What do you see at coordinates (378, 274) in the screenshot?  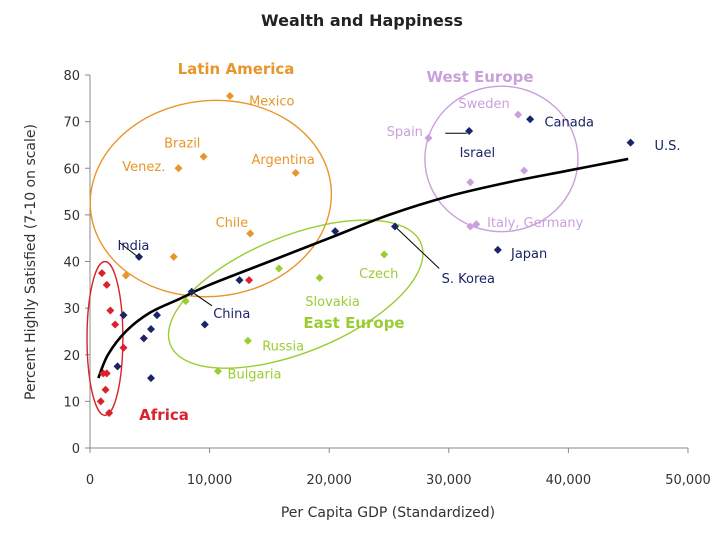 I see `point-label-czech: Czech` at bounding box center [378, 274].